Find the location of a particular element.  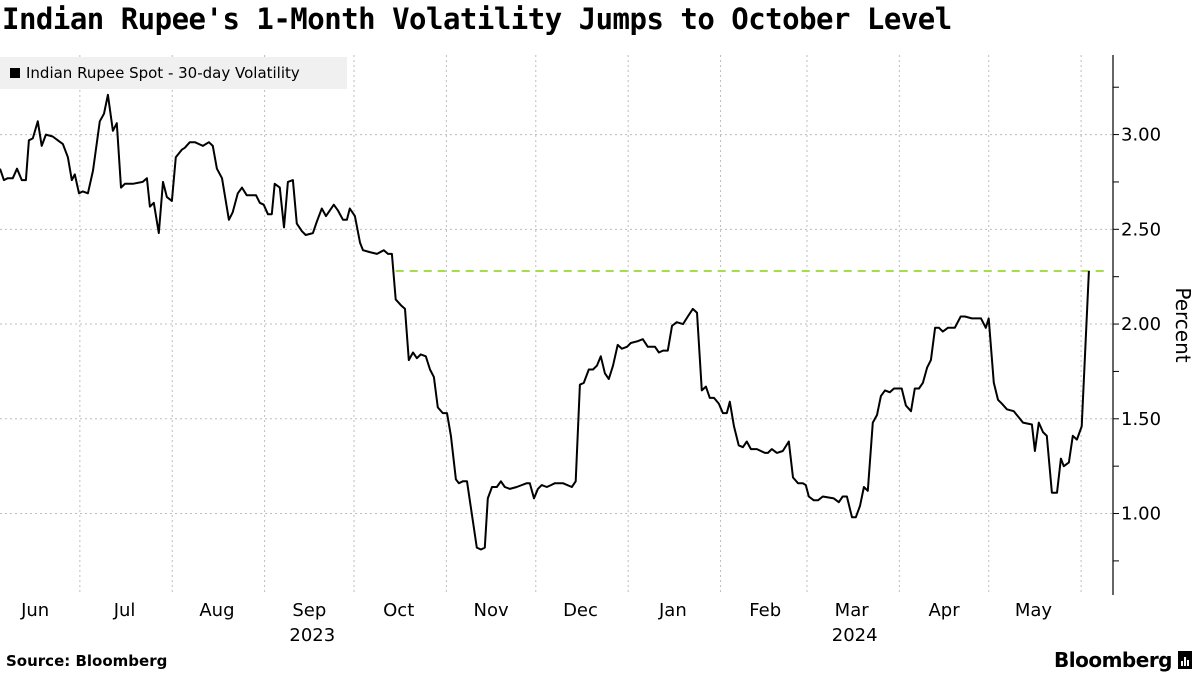

x-tick-label: Feb is located at coordinates (765, 610).